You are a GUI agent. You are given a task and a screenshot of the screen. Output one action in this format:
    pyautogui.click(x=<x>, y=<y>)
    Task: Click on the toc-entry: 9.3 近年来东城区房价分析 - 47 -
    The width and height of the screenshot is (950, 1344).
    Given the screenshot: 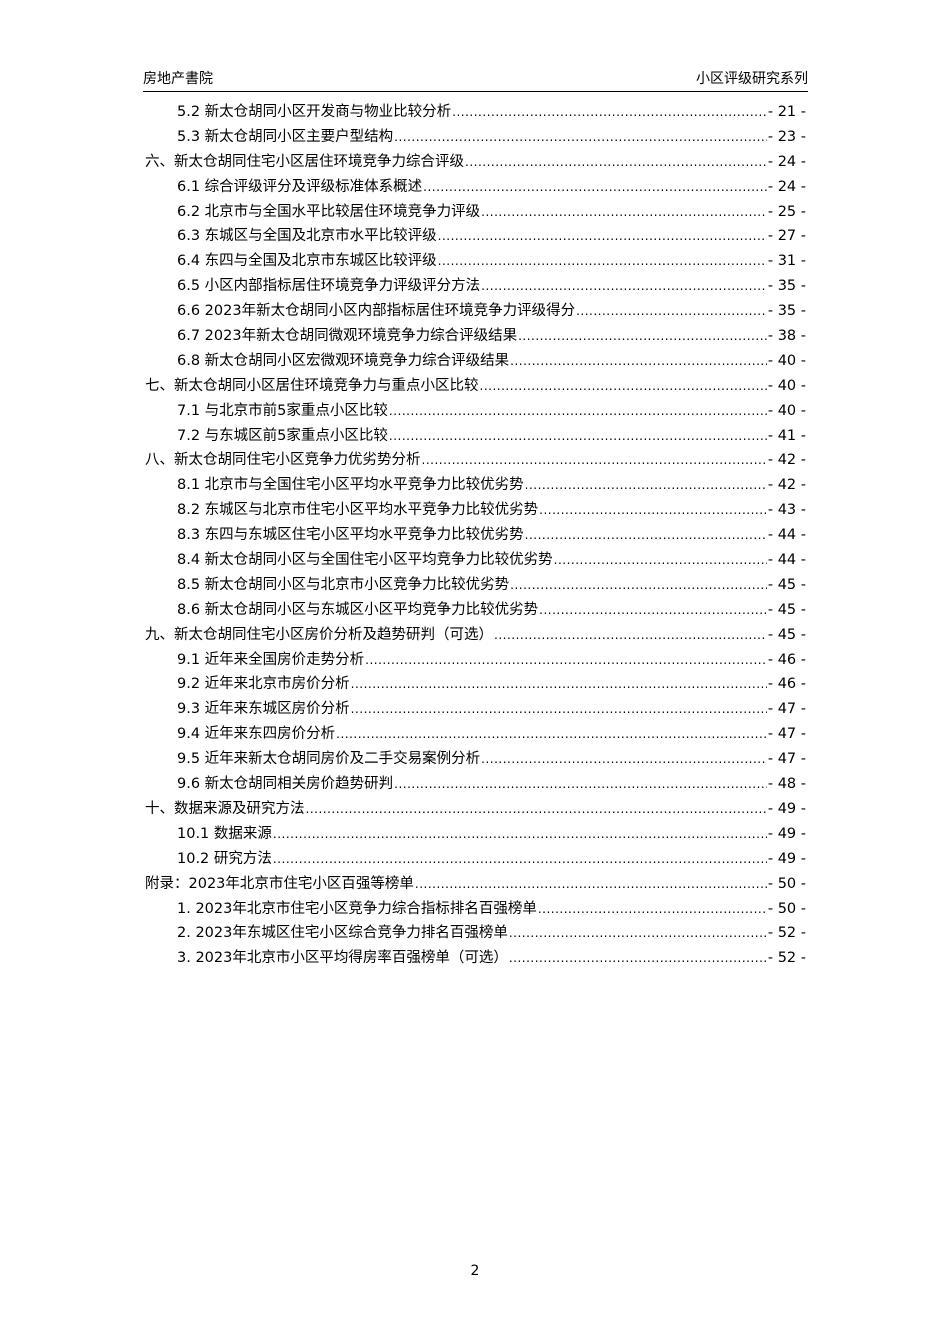 What is the action you would take?
    pyautogui.click(x=475, y=709)
    